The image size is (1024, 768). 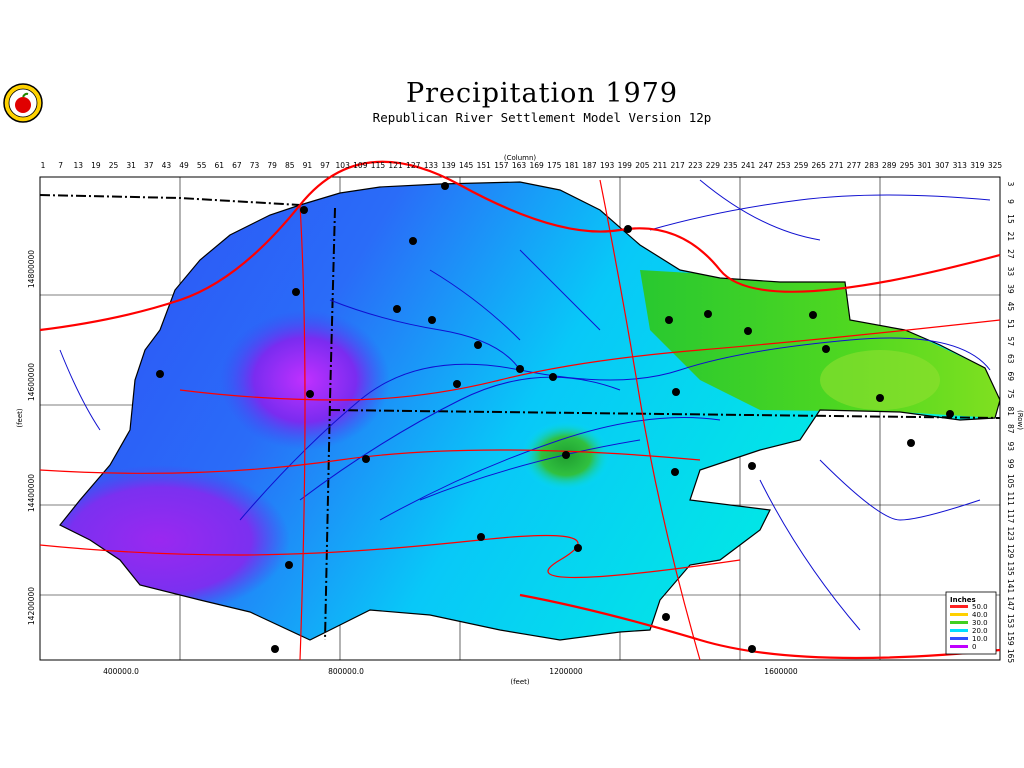 What do you see at coordinates (520, 158) in the screenshot?
I see `column-axis-label: (Column)` at bounding box center [520, 158].